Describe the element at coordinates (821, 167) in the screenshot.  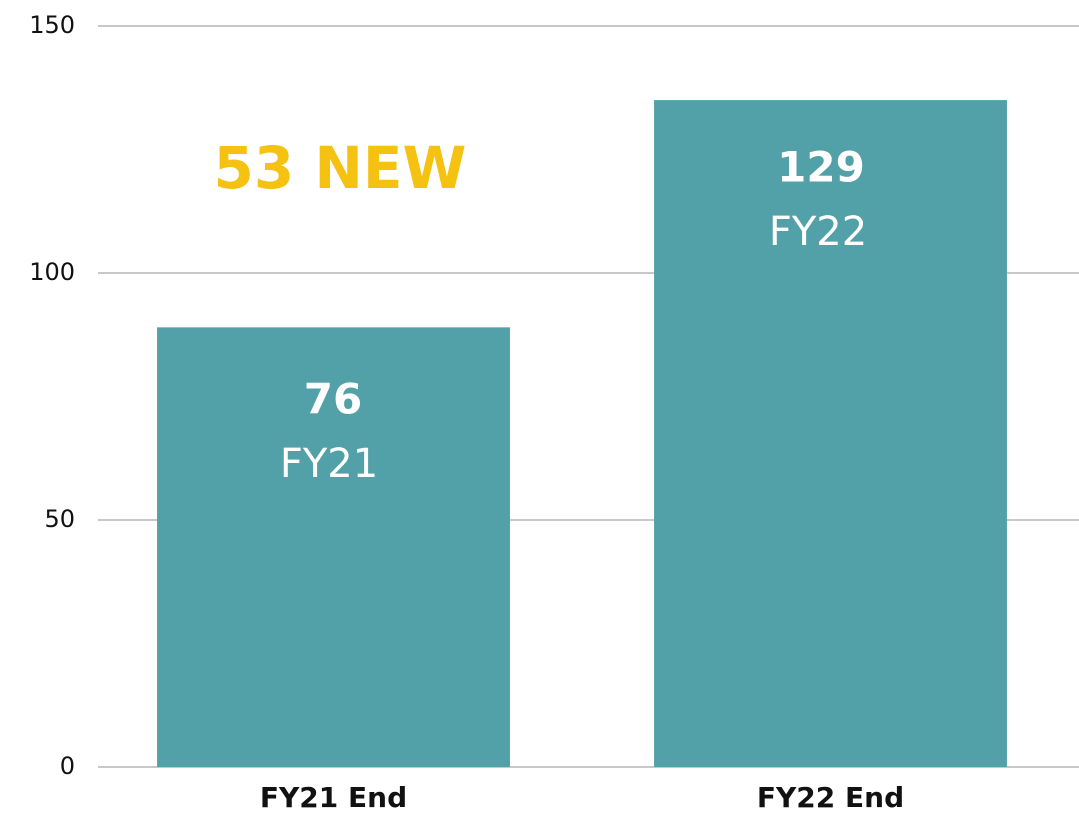
I see `annotation: 129` at that location.